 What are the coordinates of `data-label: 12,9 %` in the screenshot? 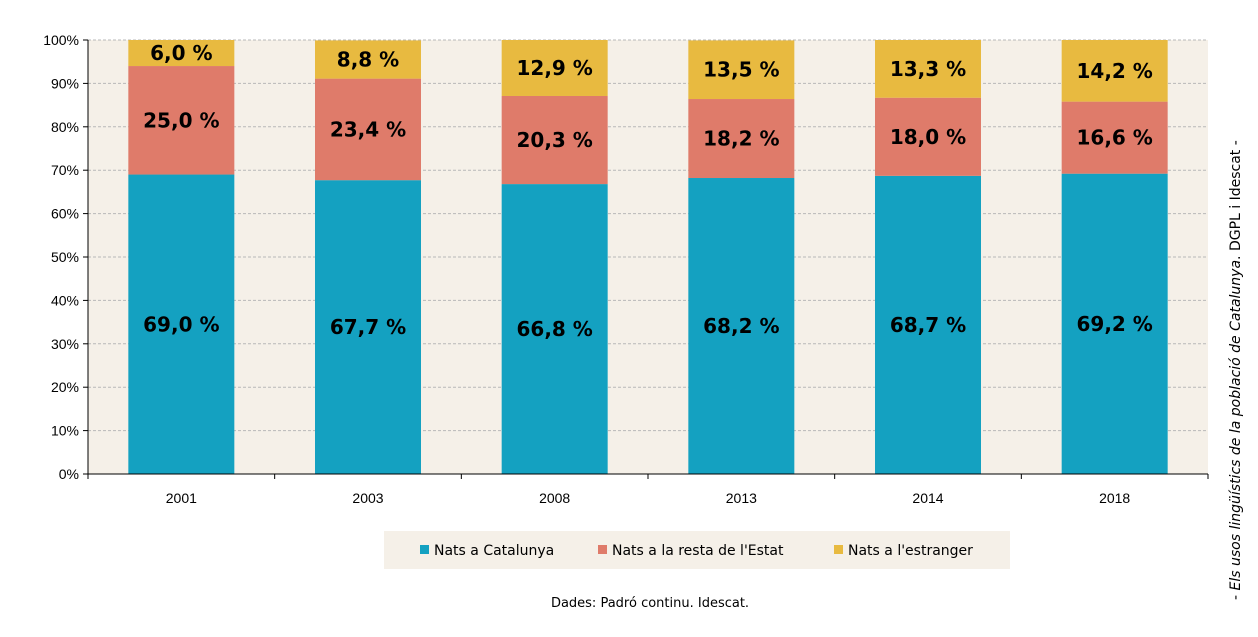 It's located at (554, 68).